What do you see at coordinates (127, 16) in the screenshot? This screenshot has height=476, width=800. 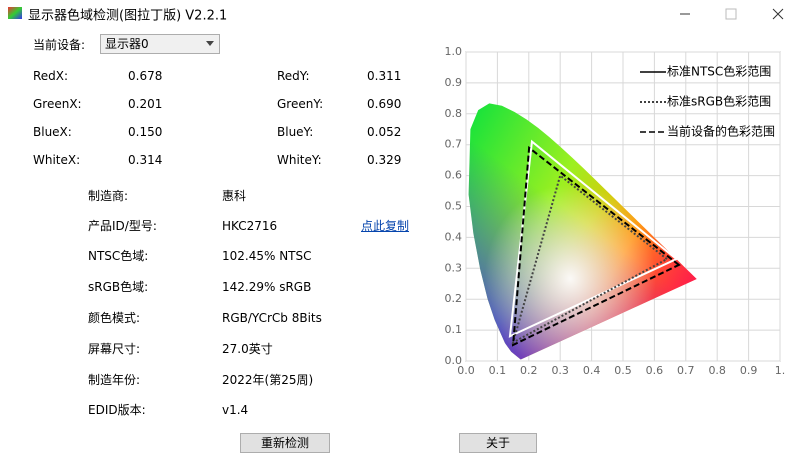 I see `window-title: 显示器色域检测(图拉丁版) V2.2.1` at bounding box center [127, 16].